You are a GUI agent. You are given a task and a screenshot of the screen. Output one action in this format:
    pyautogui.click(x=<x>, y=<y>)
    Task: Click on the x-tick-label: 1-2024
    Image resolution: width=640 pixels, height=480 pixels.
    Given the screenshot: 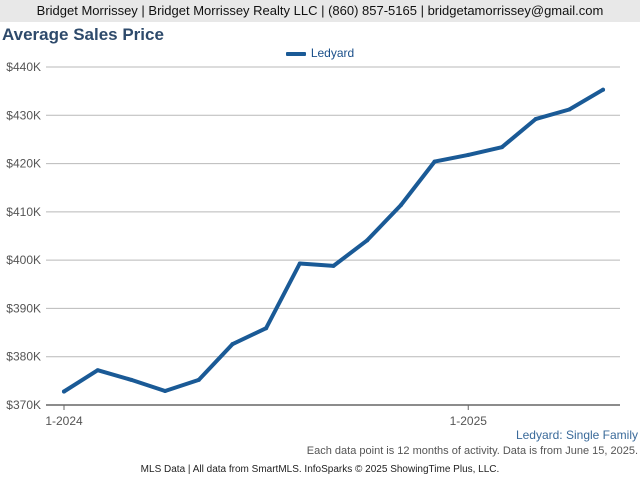 What is the action you would take?
    pyautogui.click(x=64, y=421)
    